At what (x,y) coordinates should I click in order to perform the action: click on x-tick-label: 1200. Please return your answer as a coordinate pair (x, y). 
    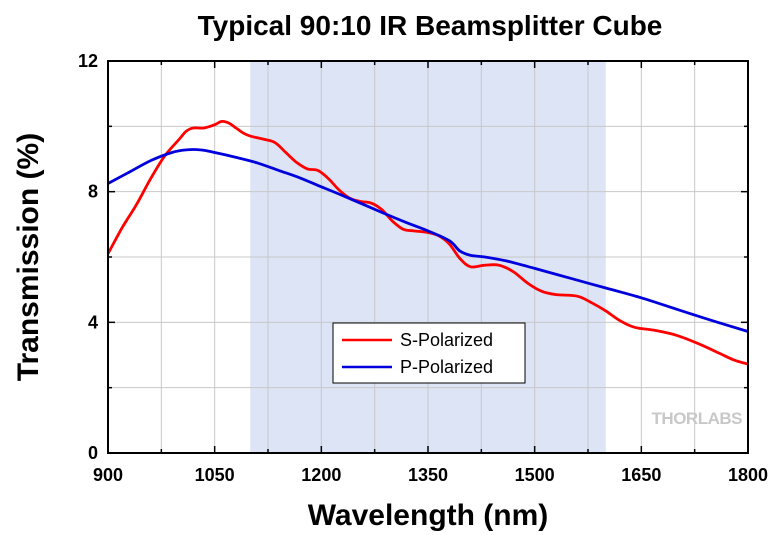
    Looking at the image, I should click on (321, 475).